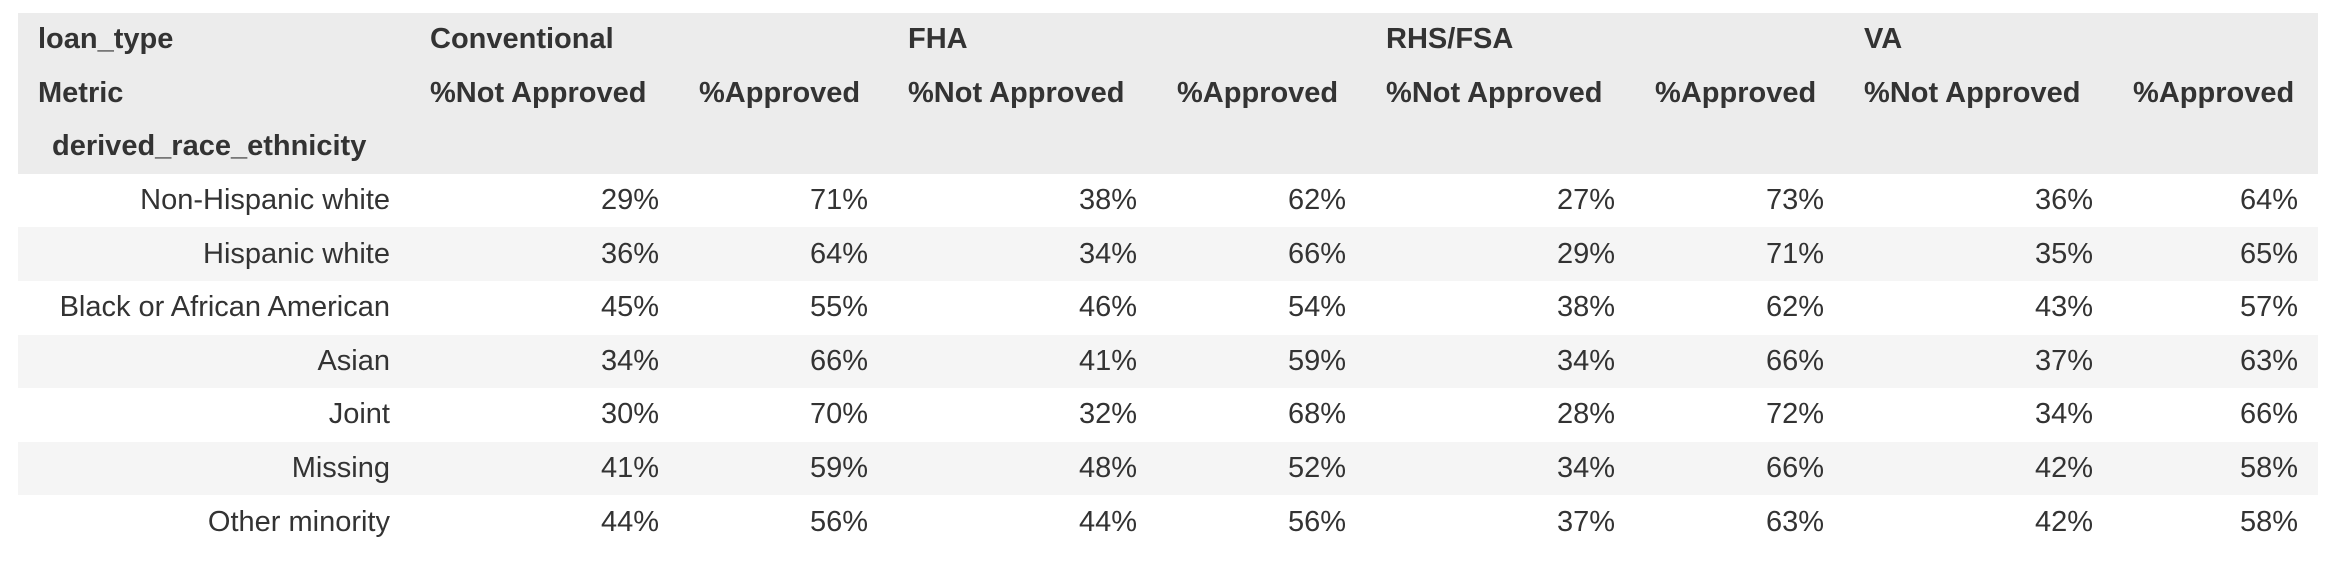  Describe the element at coordinates (359, 414) in the screenshot. I see `row-label: Joint` at that location.